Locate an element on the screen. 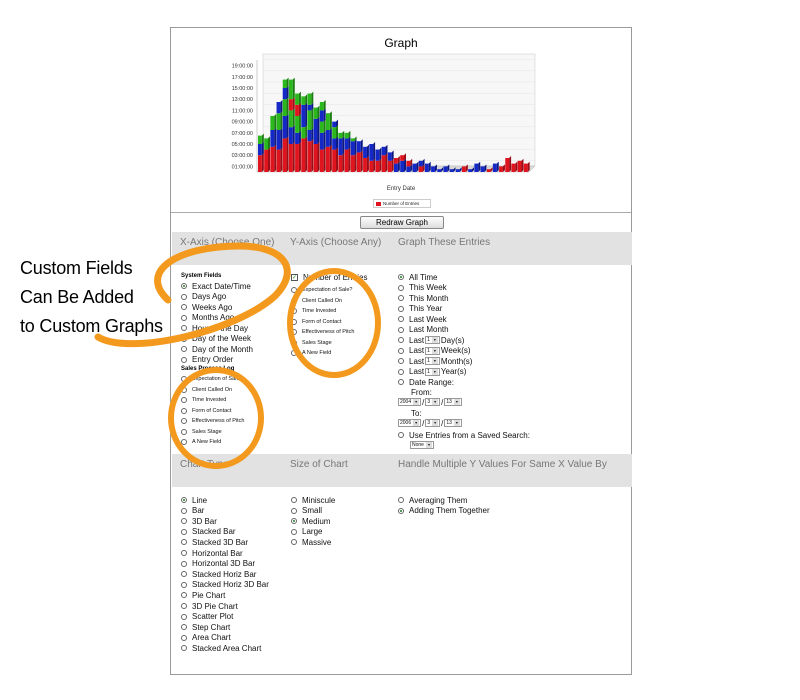  y-option-time-invested: Time Invested is located at coordinates (313, 311).